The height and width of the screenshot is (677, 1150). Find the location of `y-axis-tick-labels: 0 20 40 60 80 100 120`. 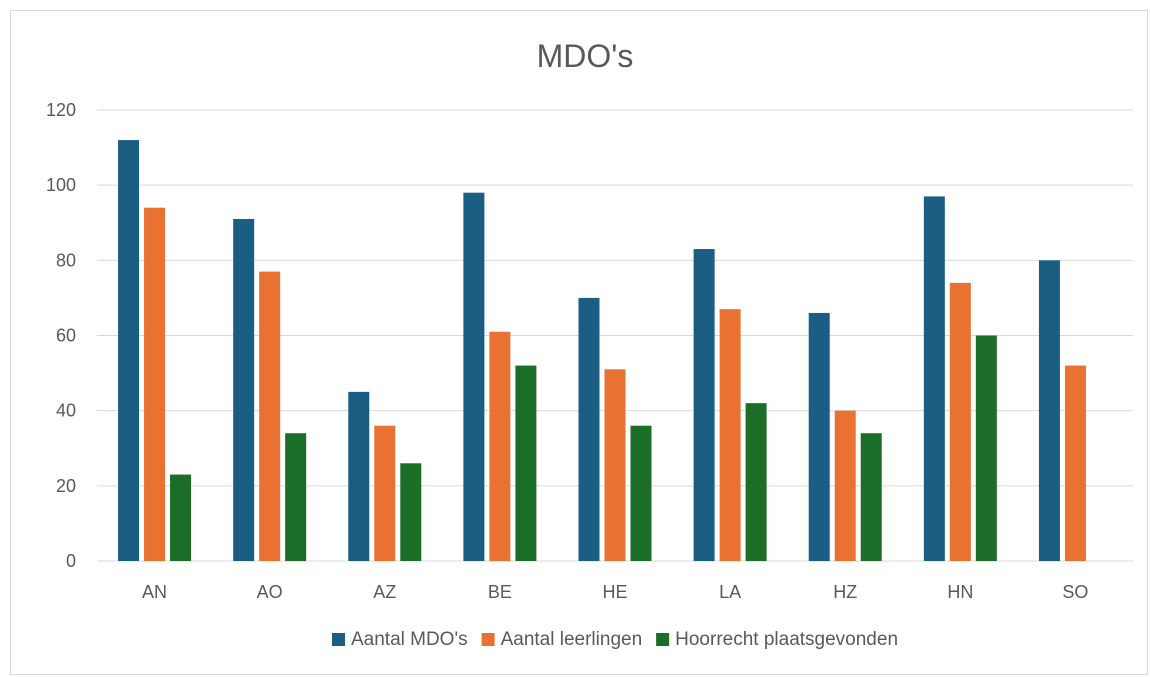

y-axis-tick-labels: 0 20 40 60 80 100 120 is located at coordinates (61, 335).